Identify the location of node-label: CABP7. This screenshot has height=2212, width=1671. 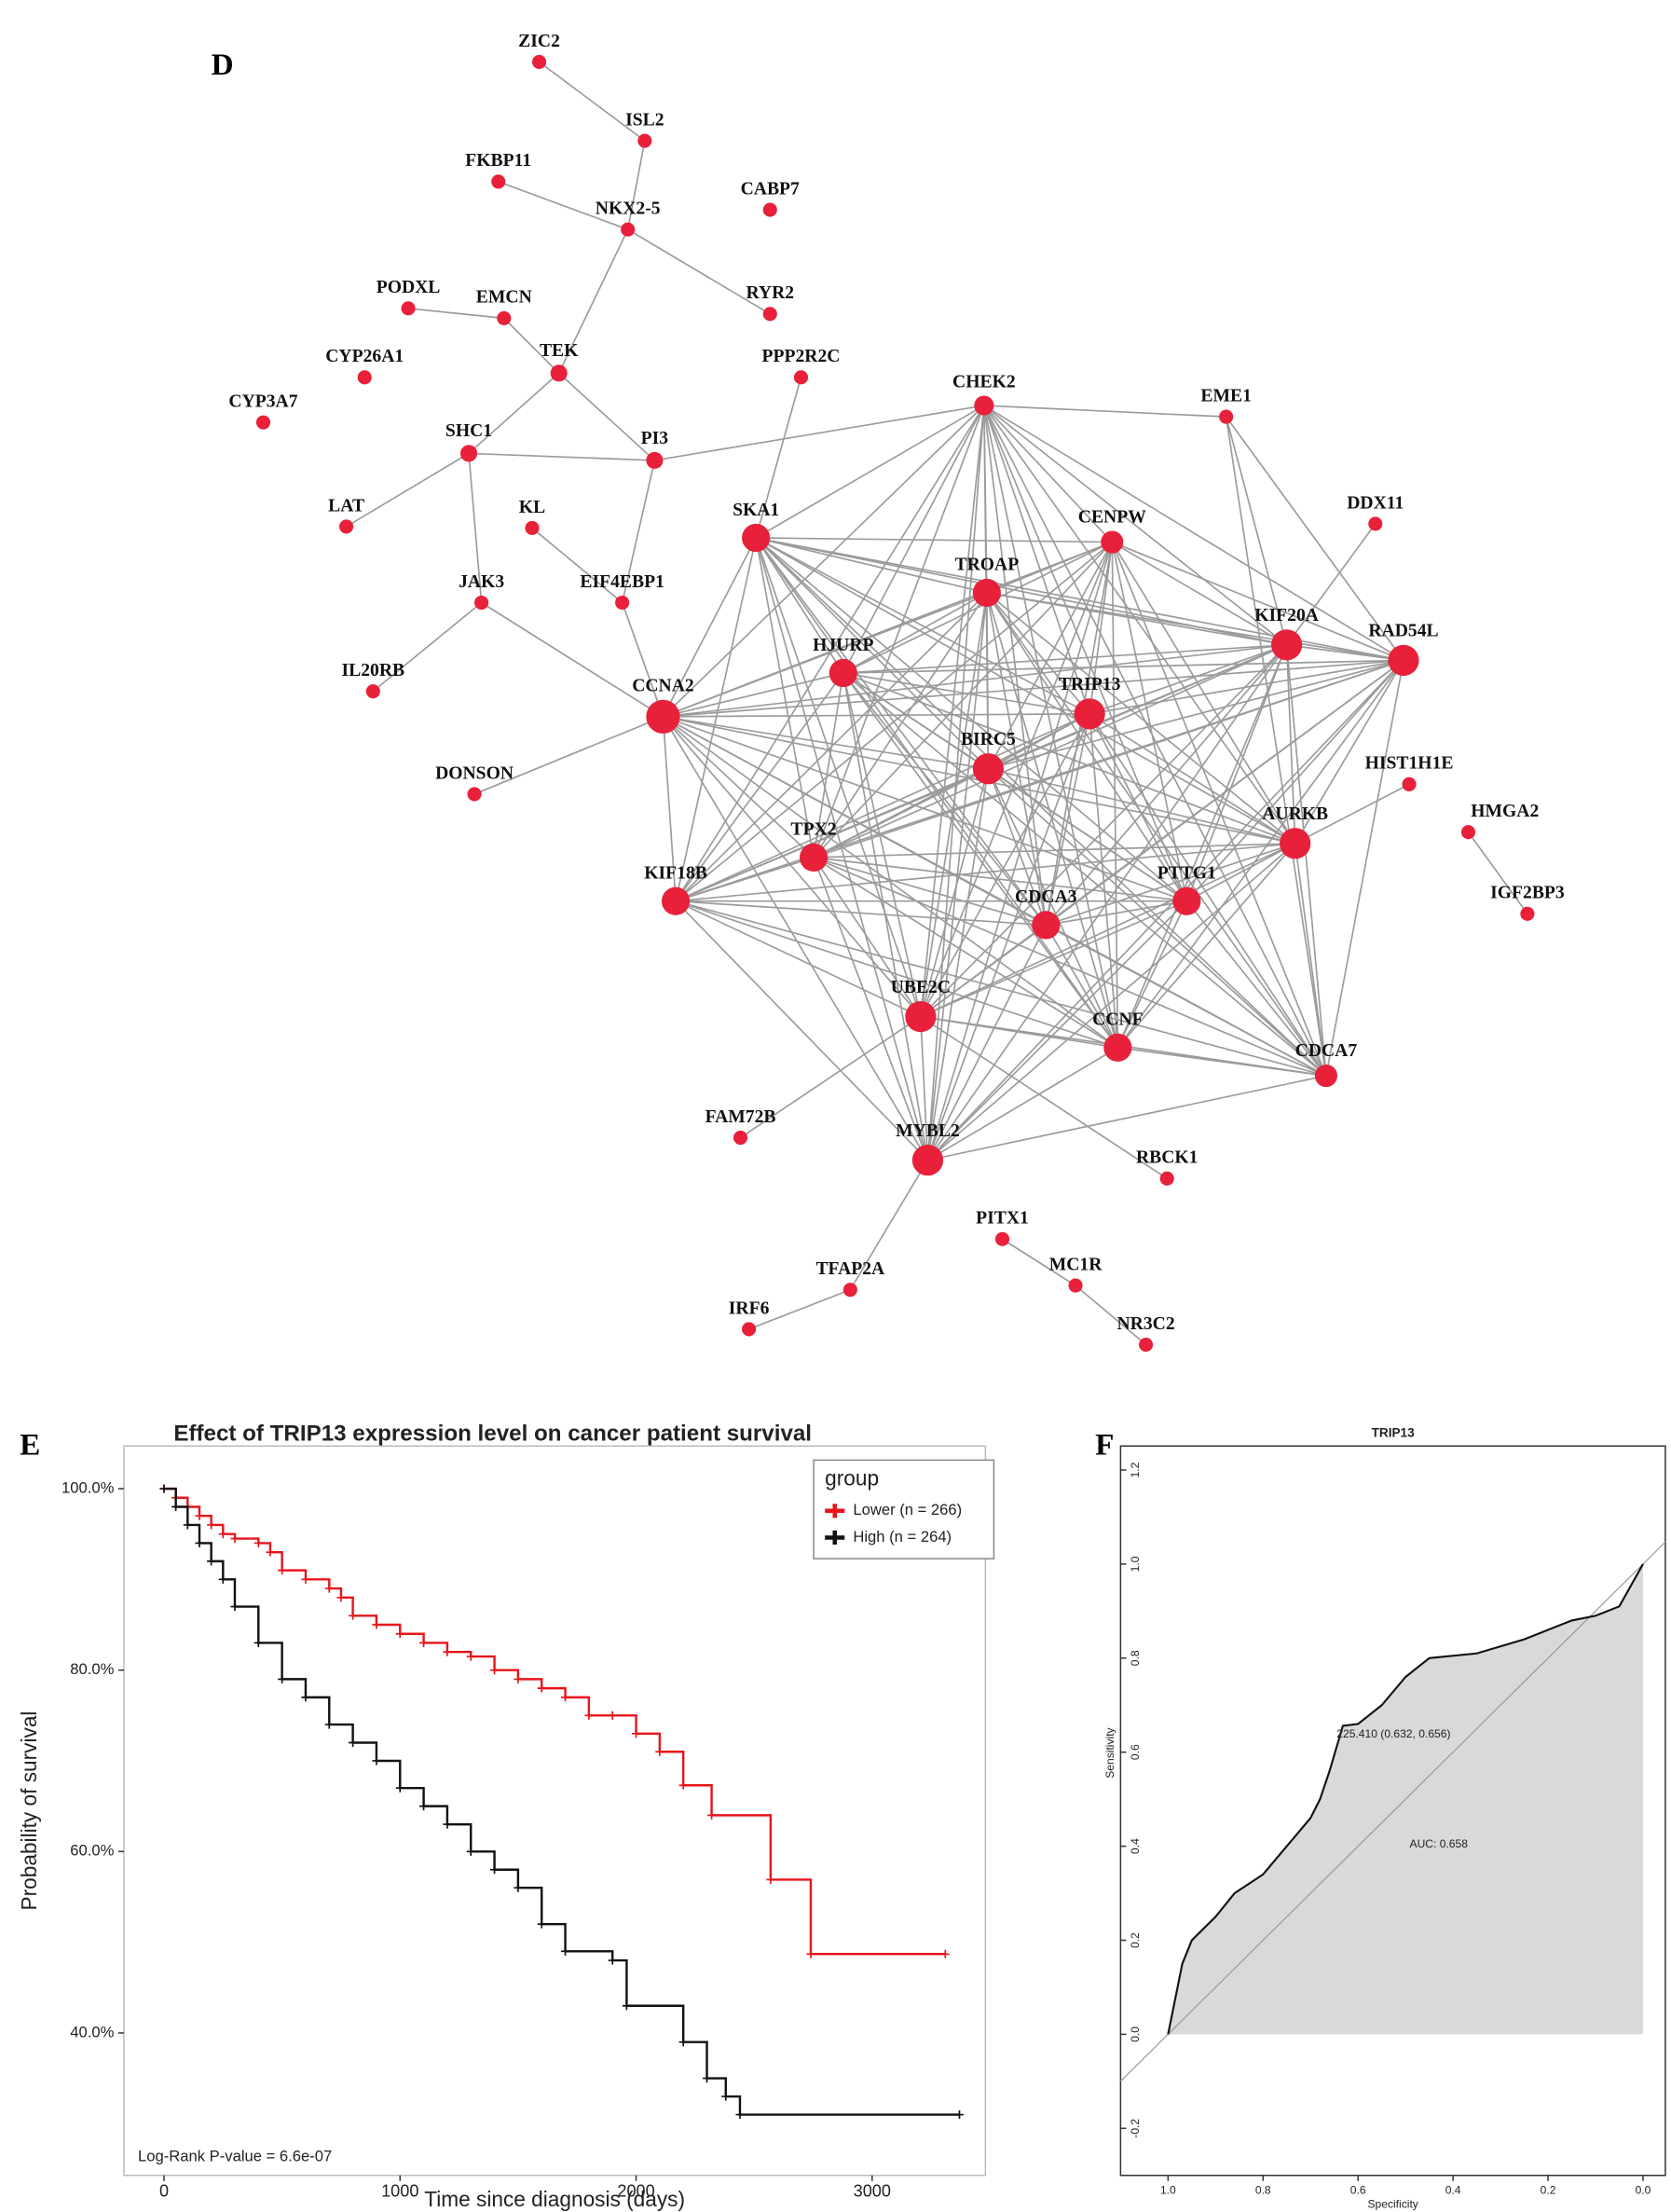
(770, 189).